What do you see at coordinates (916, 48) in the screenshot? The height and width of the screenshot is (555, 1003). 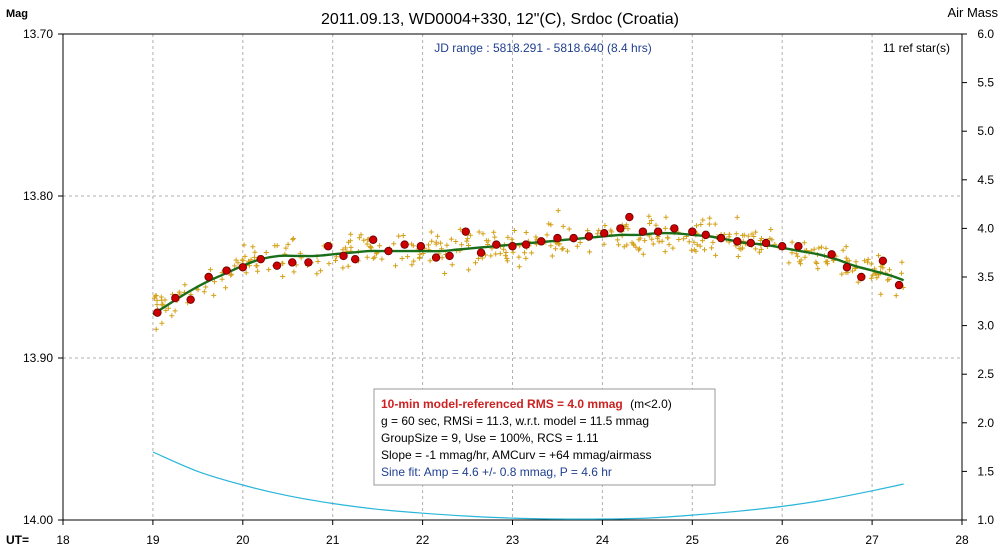 I see `ref-stars-label: 11 ref star(s)` at bounding box center [916, 48].